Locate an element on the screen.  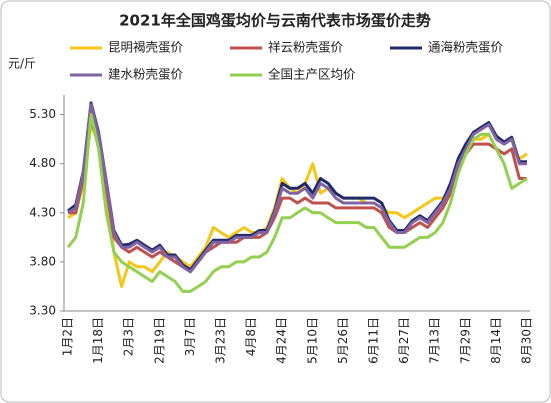
y-tick-label: 3.30 is located at coordinates (42, 311).